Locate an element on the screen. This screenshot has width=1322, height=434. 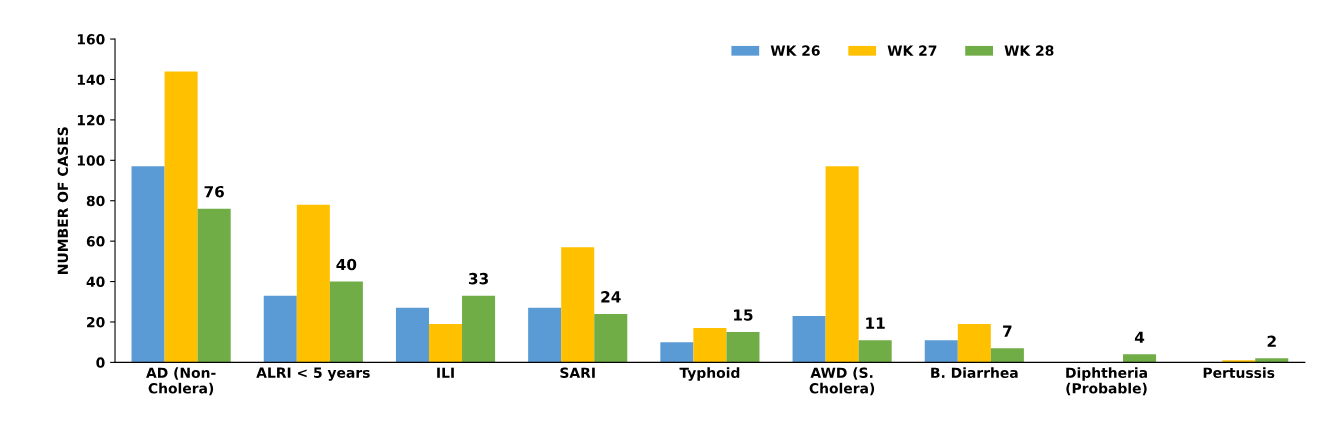
data-label: 76 is located at coordinates (214, 191).